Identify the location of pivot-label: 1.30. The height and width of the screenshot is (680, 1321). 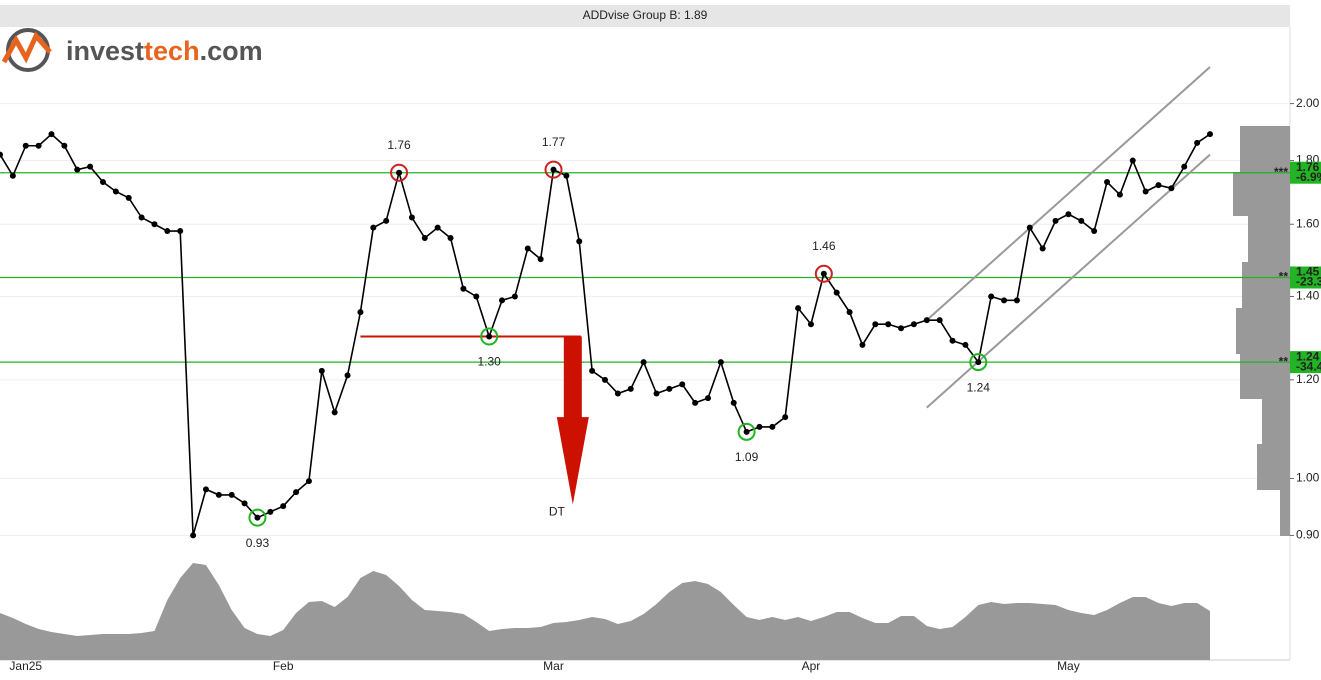
(489, 362).